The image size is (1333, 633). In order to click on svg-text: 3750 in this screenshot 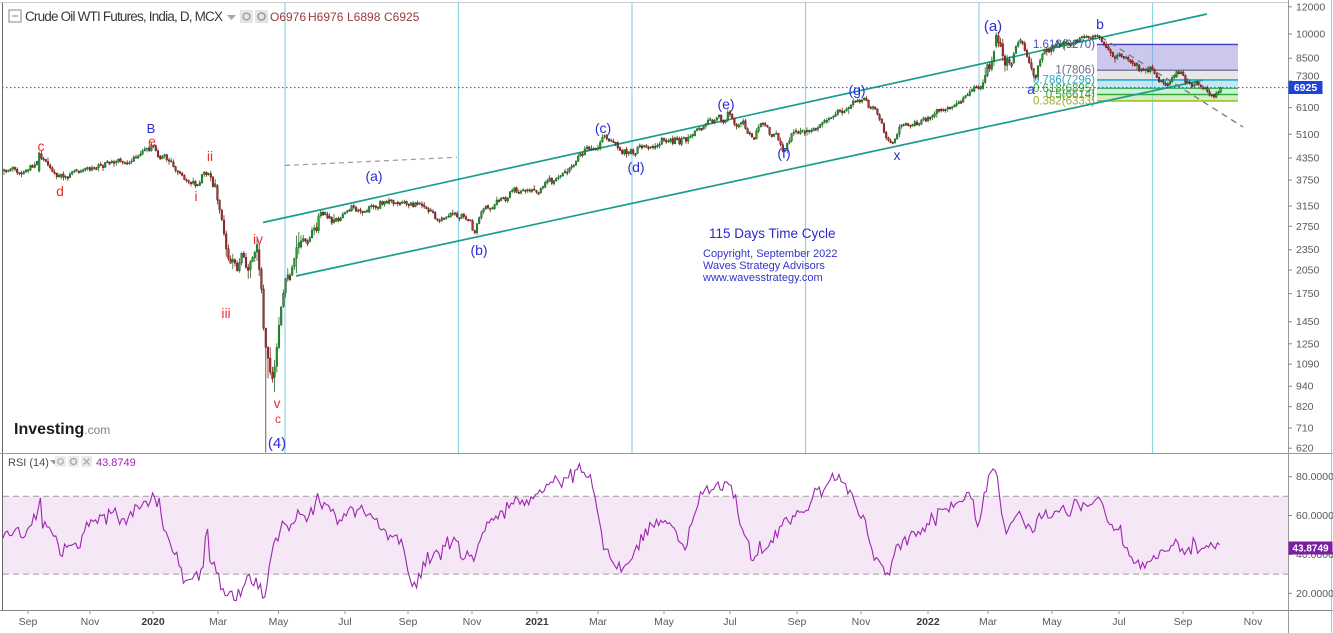, I will do `click(1308, 181)`.